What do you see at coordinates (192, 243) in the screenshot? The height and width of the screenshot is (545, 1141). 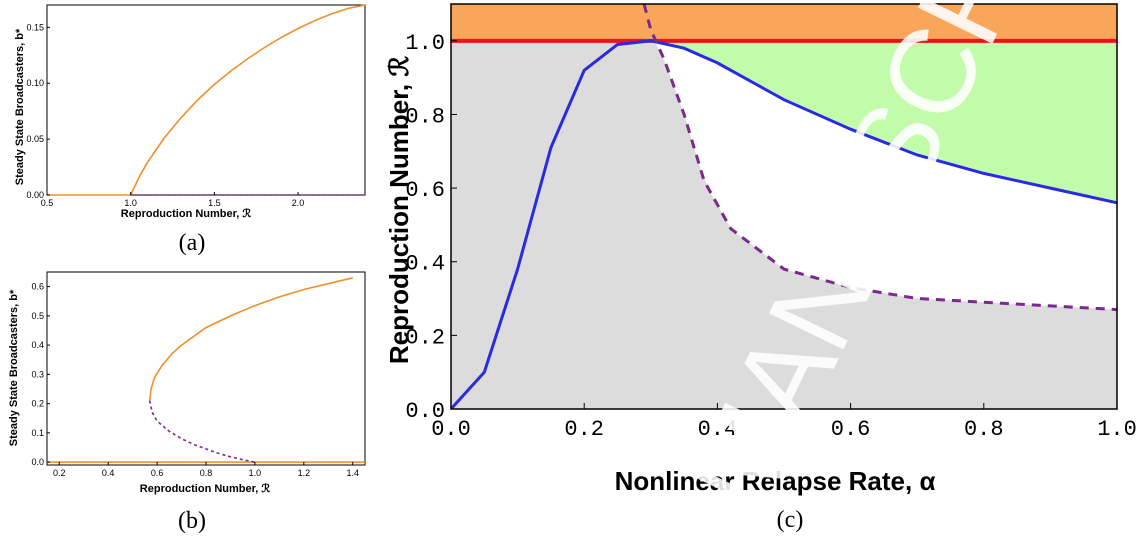 I see `panel-a-caption: (a)` at bounding box center [192, 243].